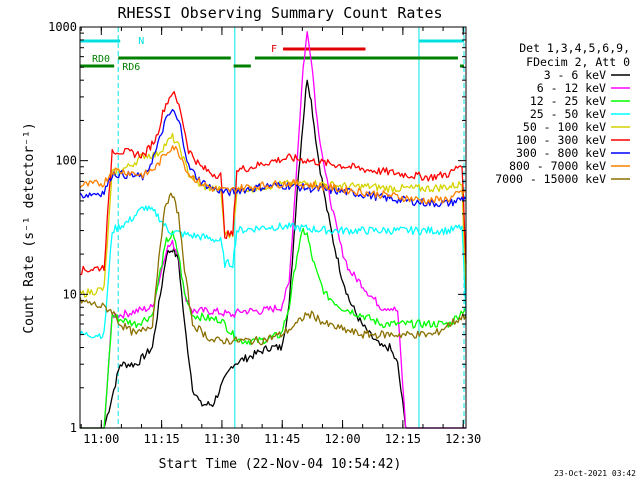  What do you see at coordinates (568, 114) in the screenshot?
I see `legend-label-3: 25 - 50 keV` at bounding box center [568, 114].